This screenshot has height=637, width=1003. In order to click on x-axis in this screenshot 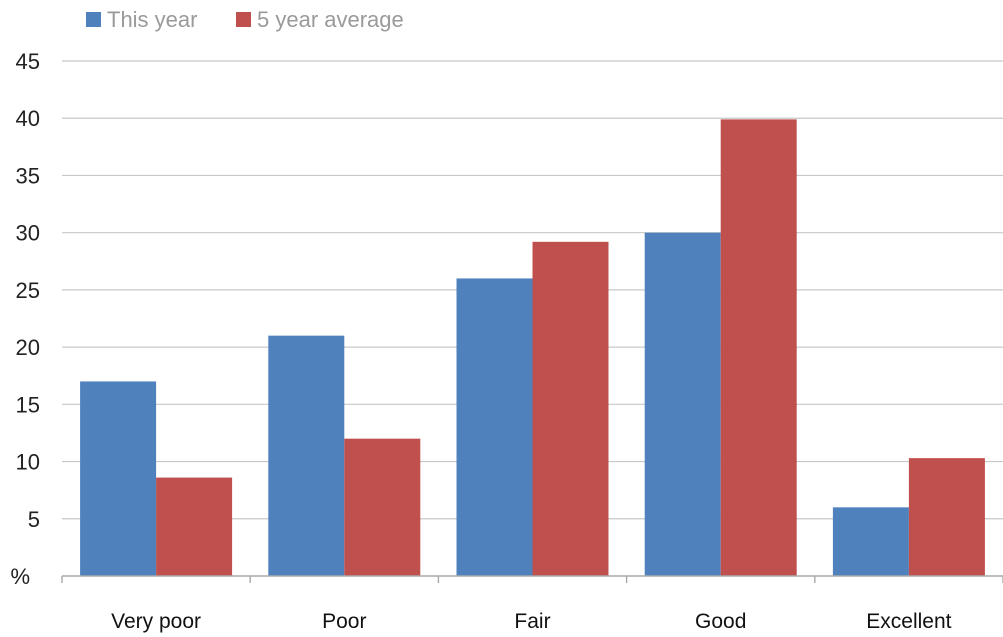, I will do `click(532, 579)`.